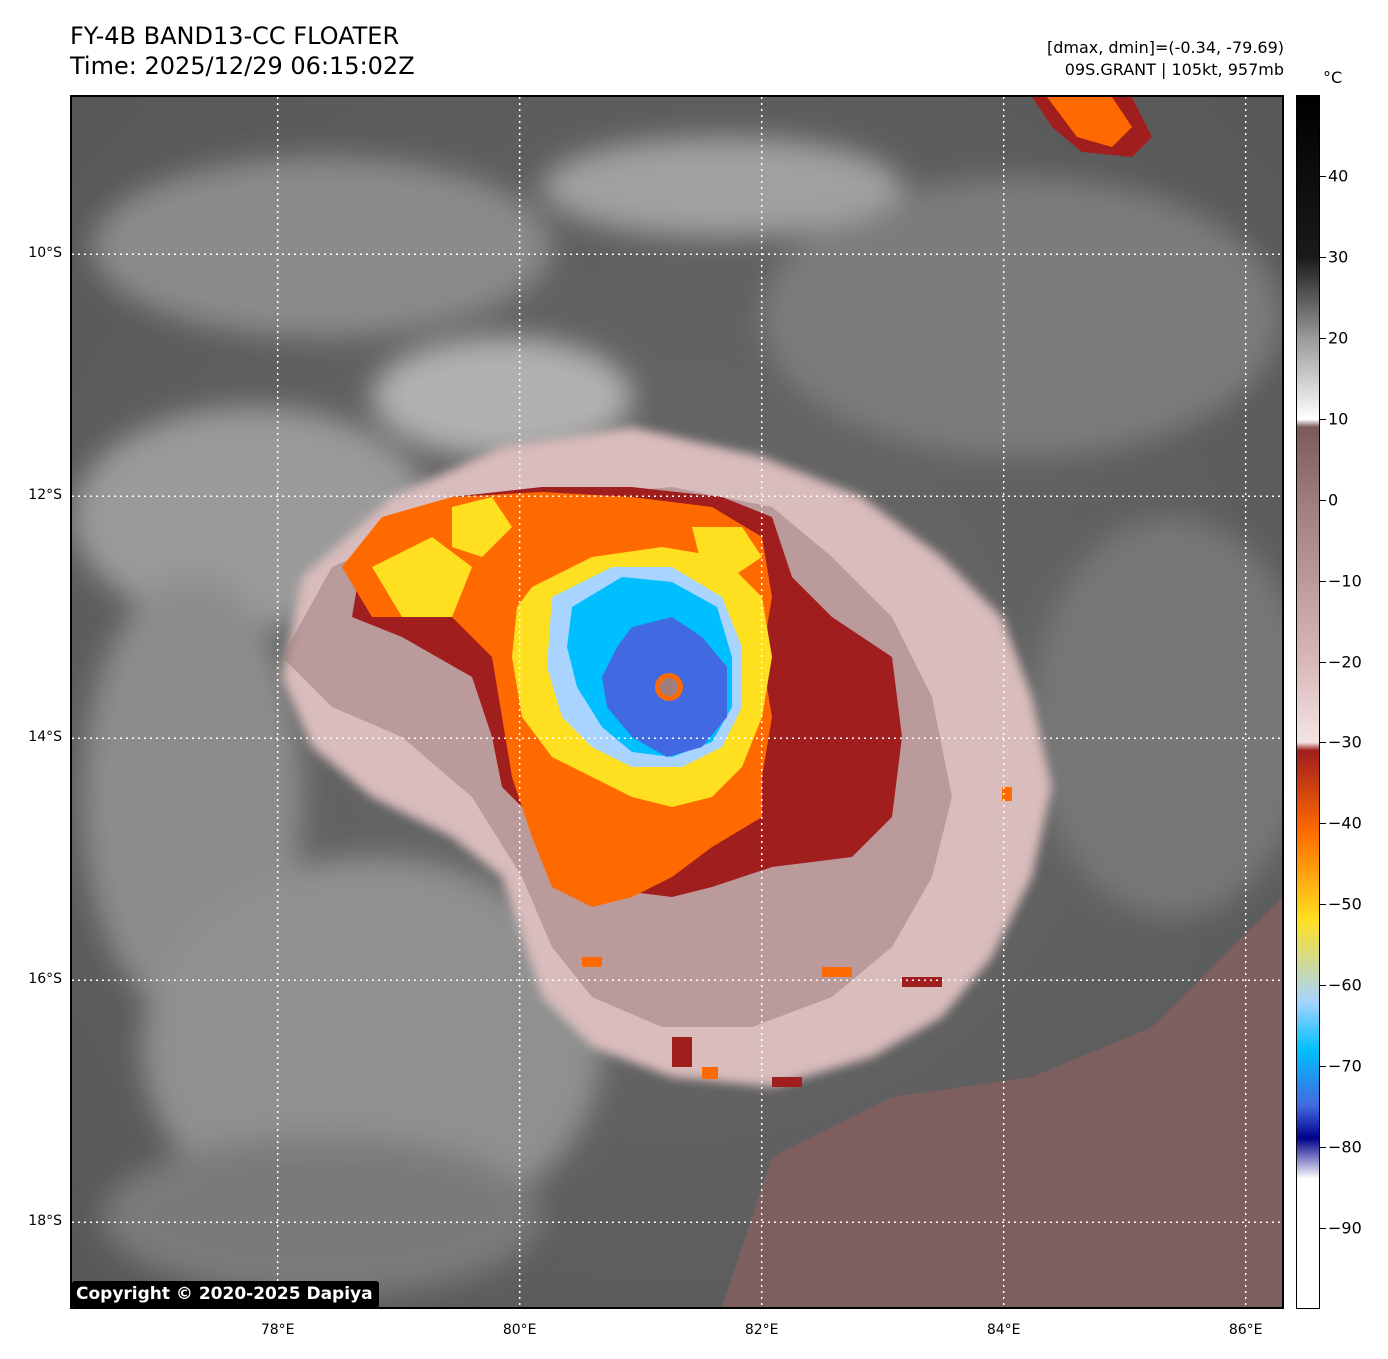  Describe the element at coordinates (1245, 1330) in the screenshot. I see `longitude-label: 86°E` at that location.